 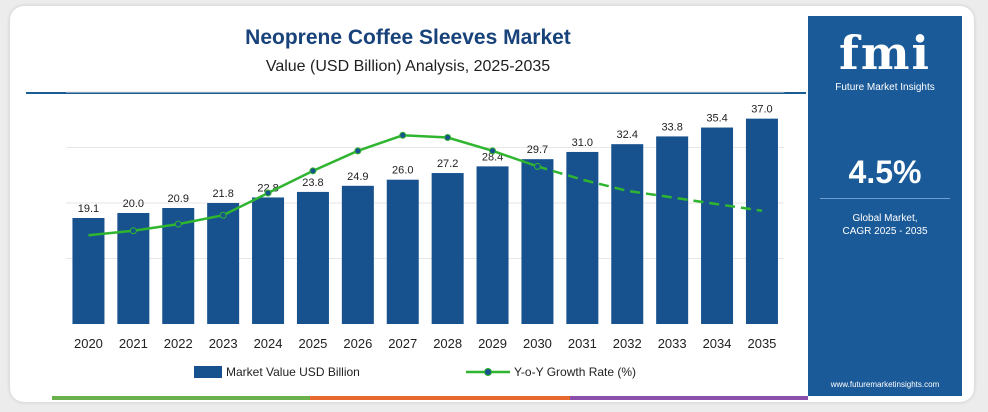 What do you see at coordinates (223, 343) in the screenshot?
I see `x-tick-2023: 2023` at bounding box center [223, 343].